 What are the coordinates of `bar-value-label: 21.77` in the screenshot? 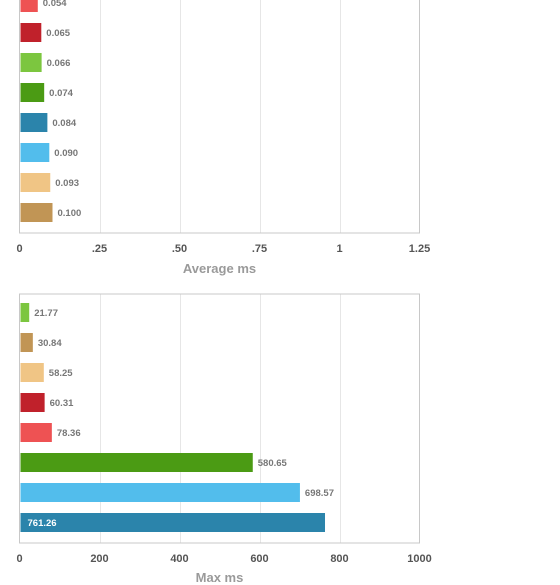 It's located at (46, 313).